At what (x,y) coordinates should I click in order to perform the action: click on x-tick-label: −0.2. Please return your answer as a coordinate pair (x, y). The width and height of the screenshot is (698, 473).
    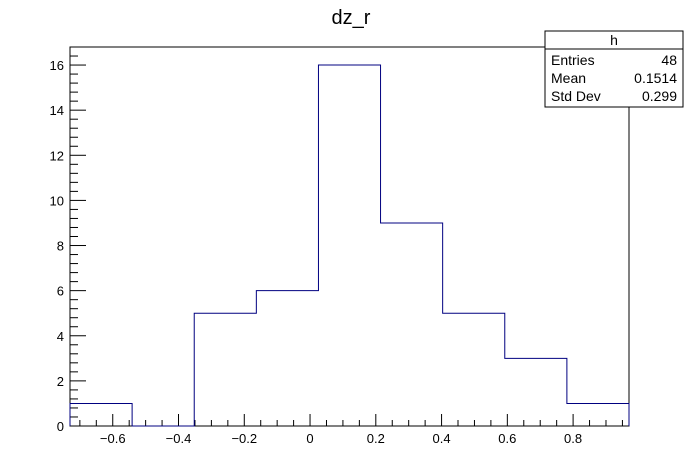
    Looking at the image, I should click on (244, 438).